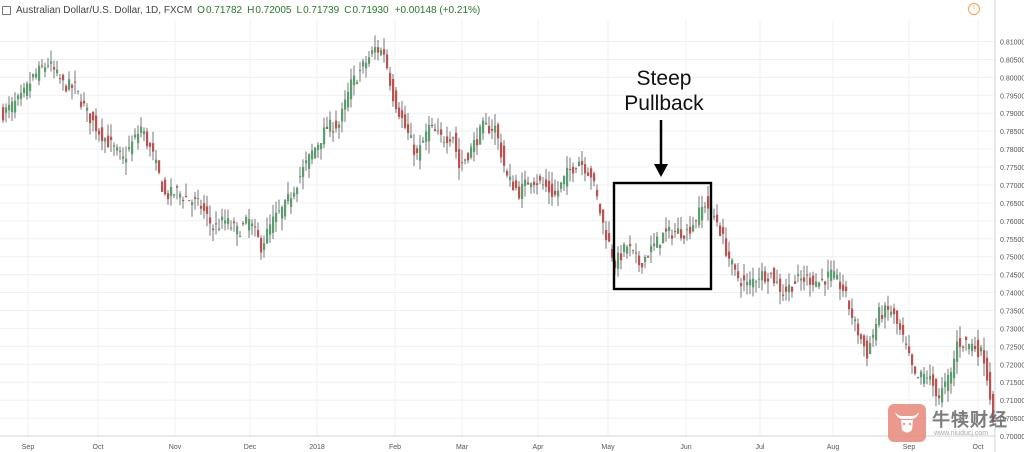 The width and height of the screenshot is (1024, 452). What do you see at coordinates (970, 420) in the screenshot?
I see `watermark-brand: 牛犊财经` at bounding box center [970, 420].